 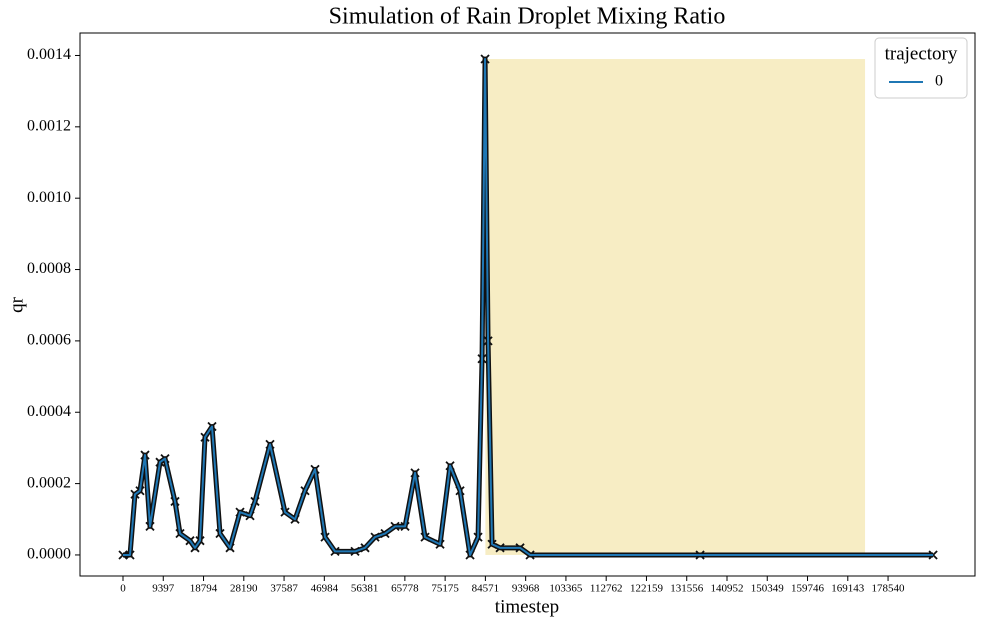 I want to click on y-tick-label: 0.0006, so click(x=49, y=340).